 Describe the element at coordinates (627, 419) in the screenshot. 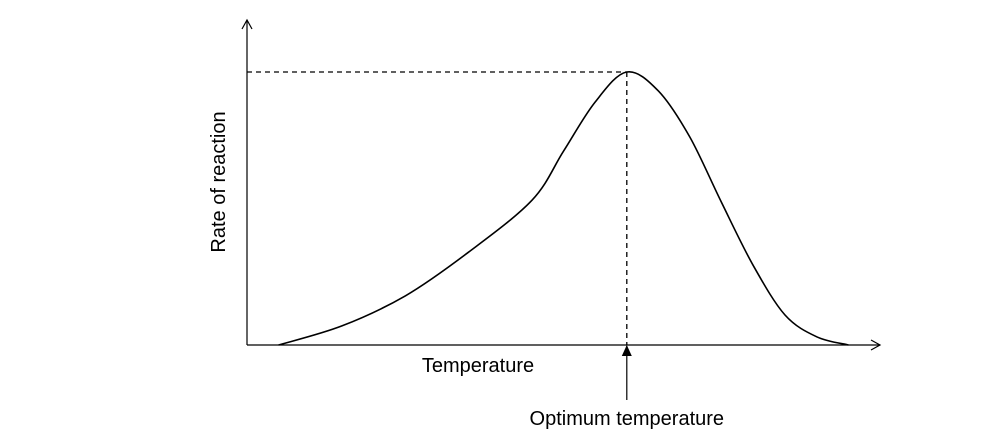

I see `optimum-temperature-label: Optimum temperature` at that location.